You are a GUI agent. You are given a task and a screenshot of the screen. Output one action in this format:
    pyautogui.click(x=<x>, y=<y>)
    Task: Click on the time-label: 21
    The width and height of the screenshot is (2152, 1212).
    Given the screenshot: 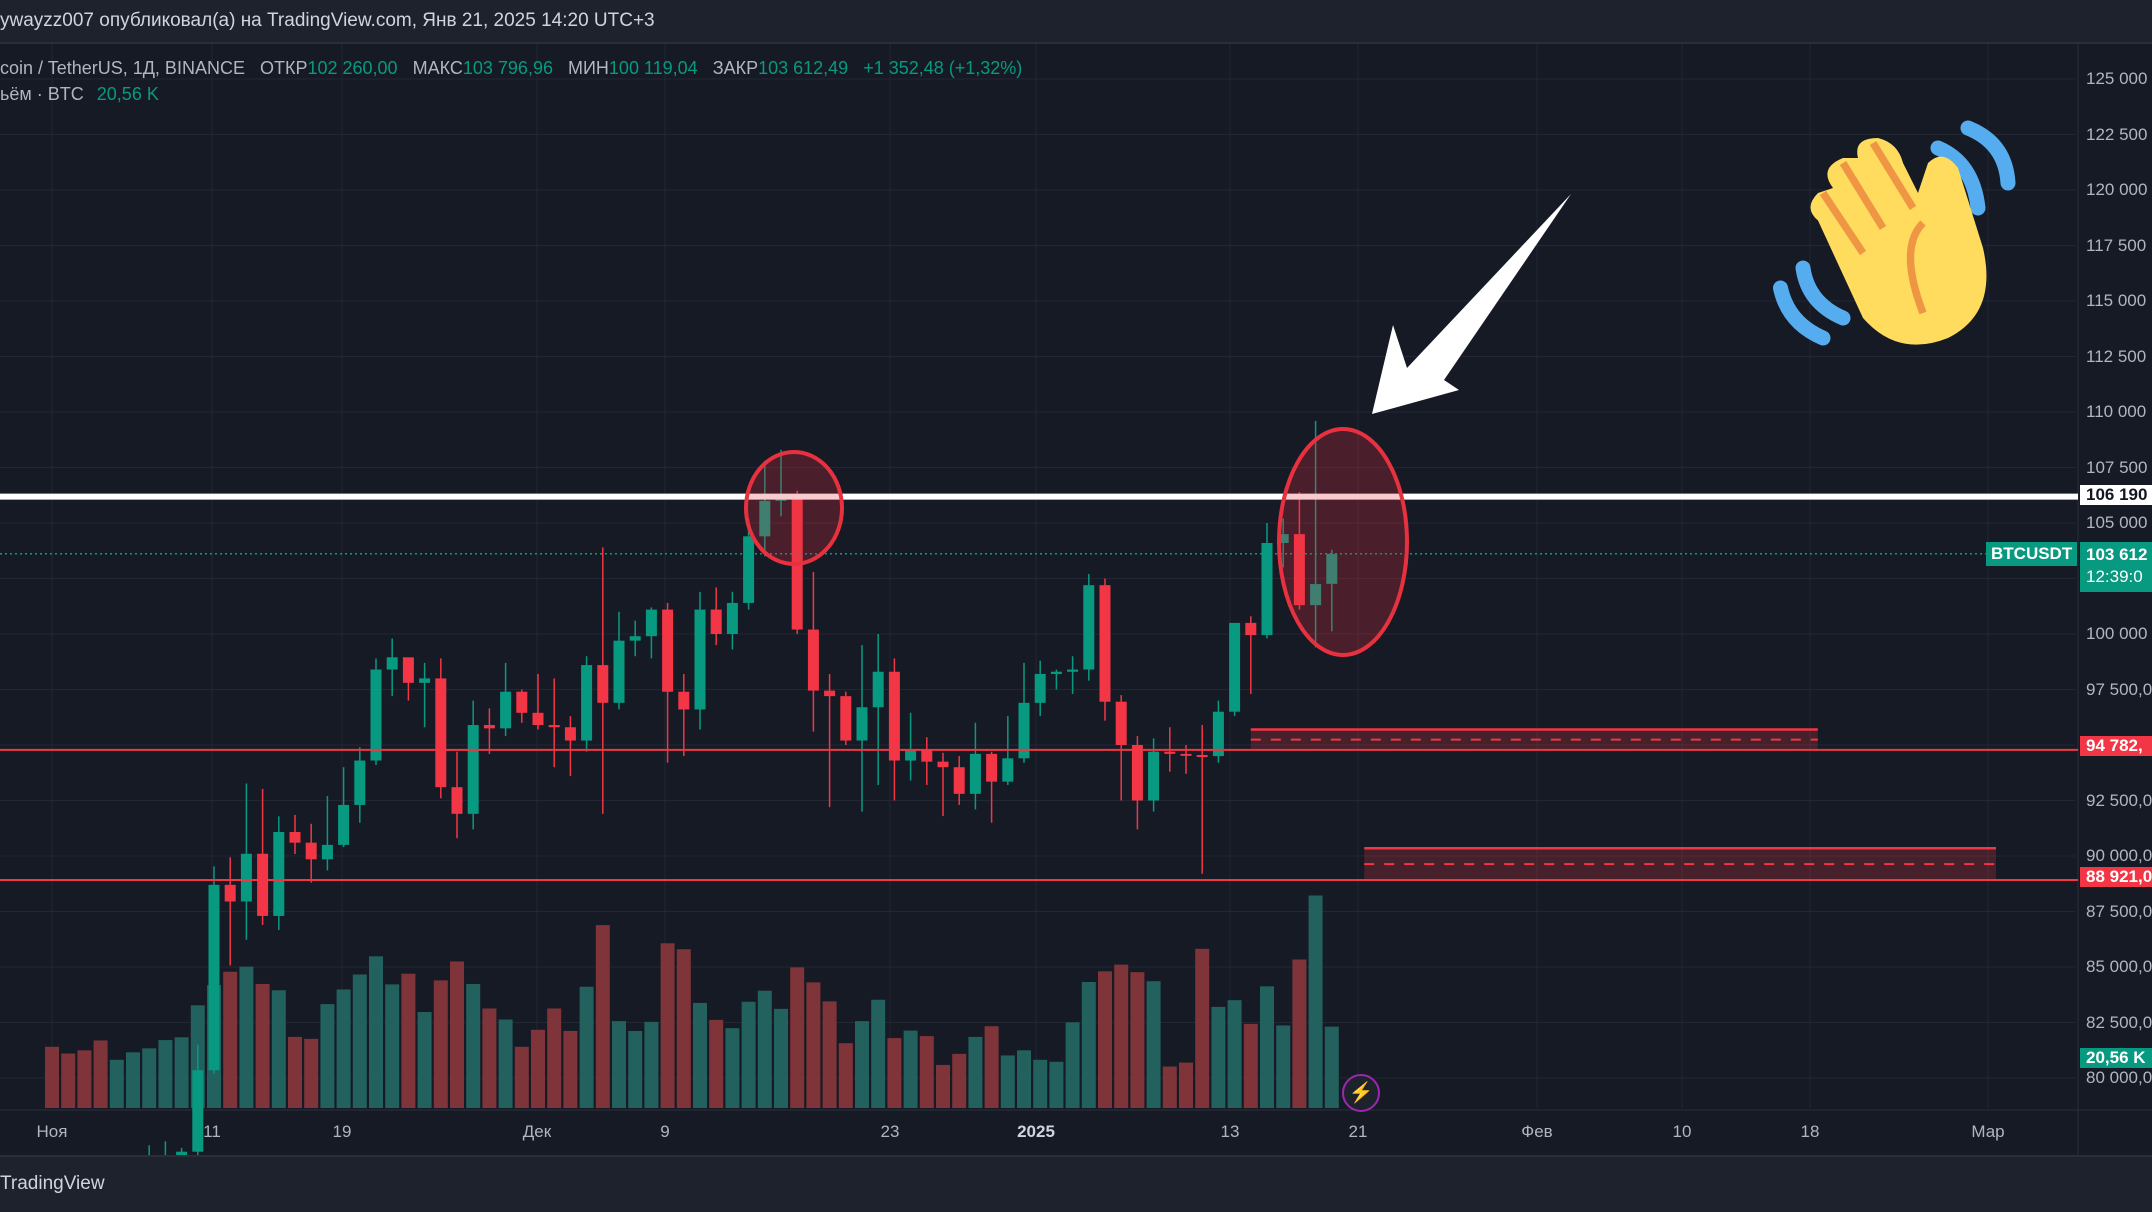 What is the action you would take?
    pyautogui.click(x=1358, y=1131)
    